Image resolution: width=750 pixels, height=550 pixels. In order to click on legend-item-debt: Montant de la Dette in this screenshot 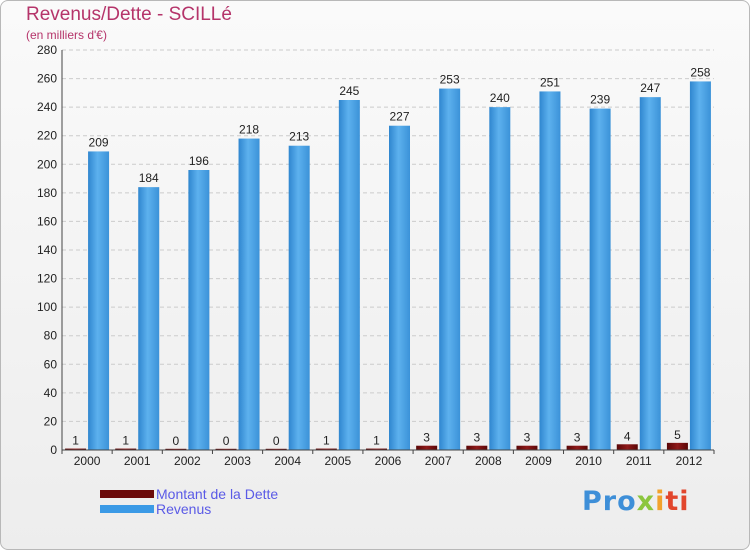, I will do `click(189, 493)`.